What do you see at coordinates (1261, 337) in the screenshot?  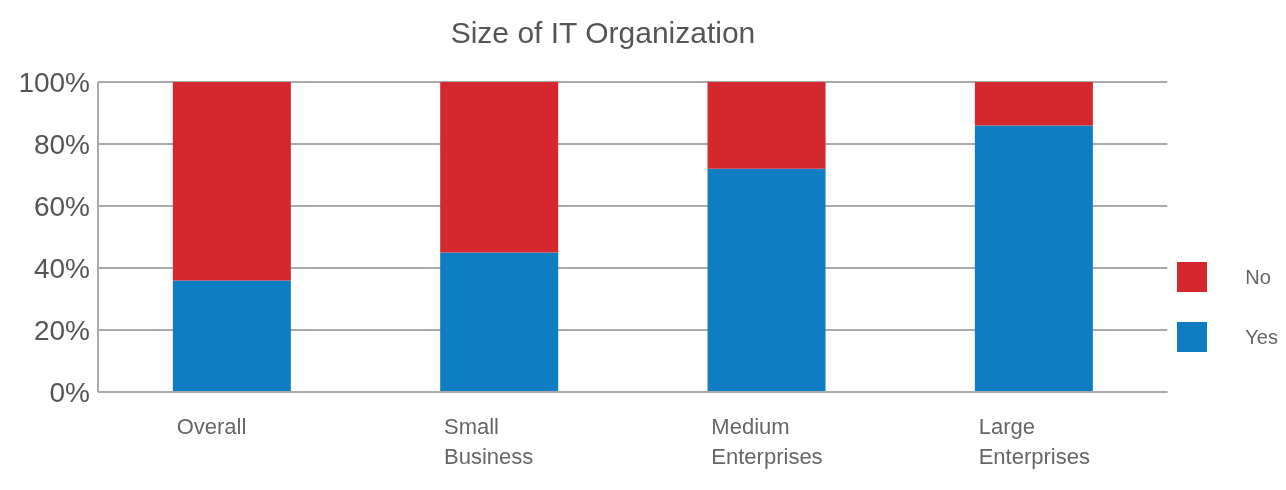 I see `legend-label: Yes` at bounding box center [1261, 337].